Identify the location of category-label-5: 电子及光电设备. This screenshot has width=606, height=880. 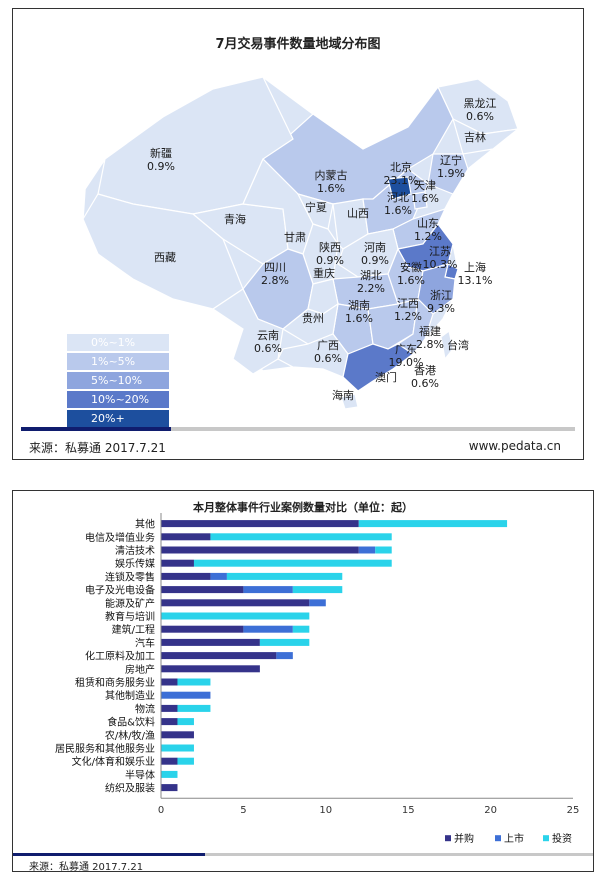
(120, 590).